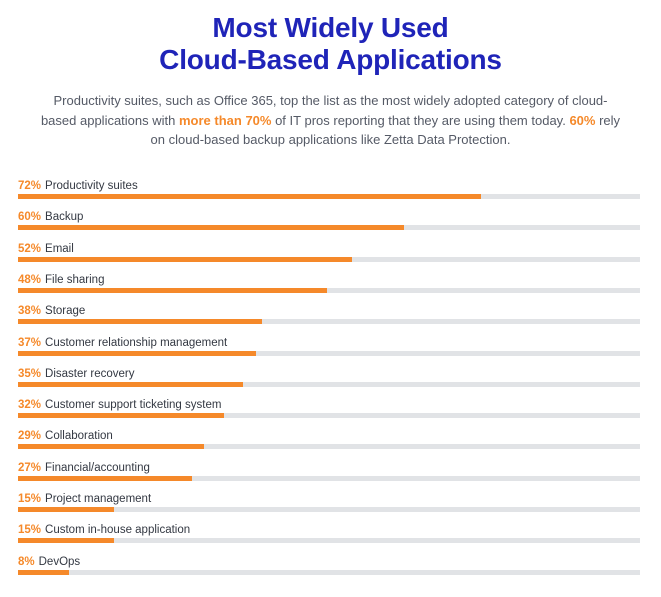  I want to click on bar-label: 29% Collaboration, so click(65, 436).